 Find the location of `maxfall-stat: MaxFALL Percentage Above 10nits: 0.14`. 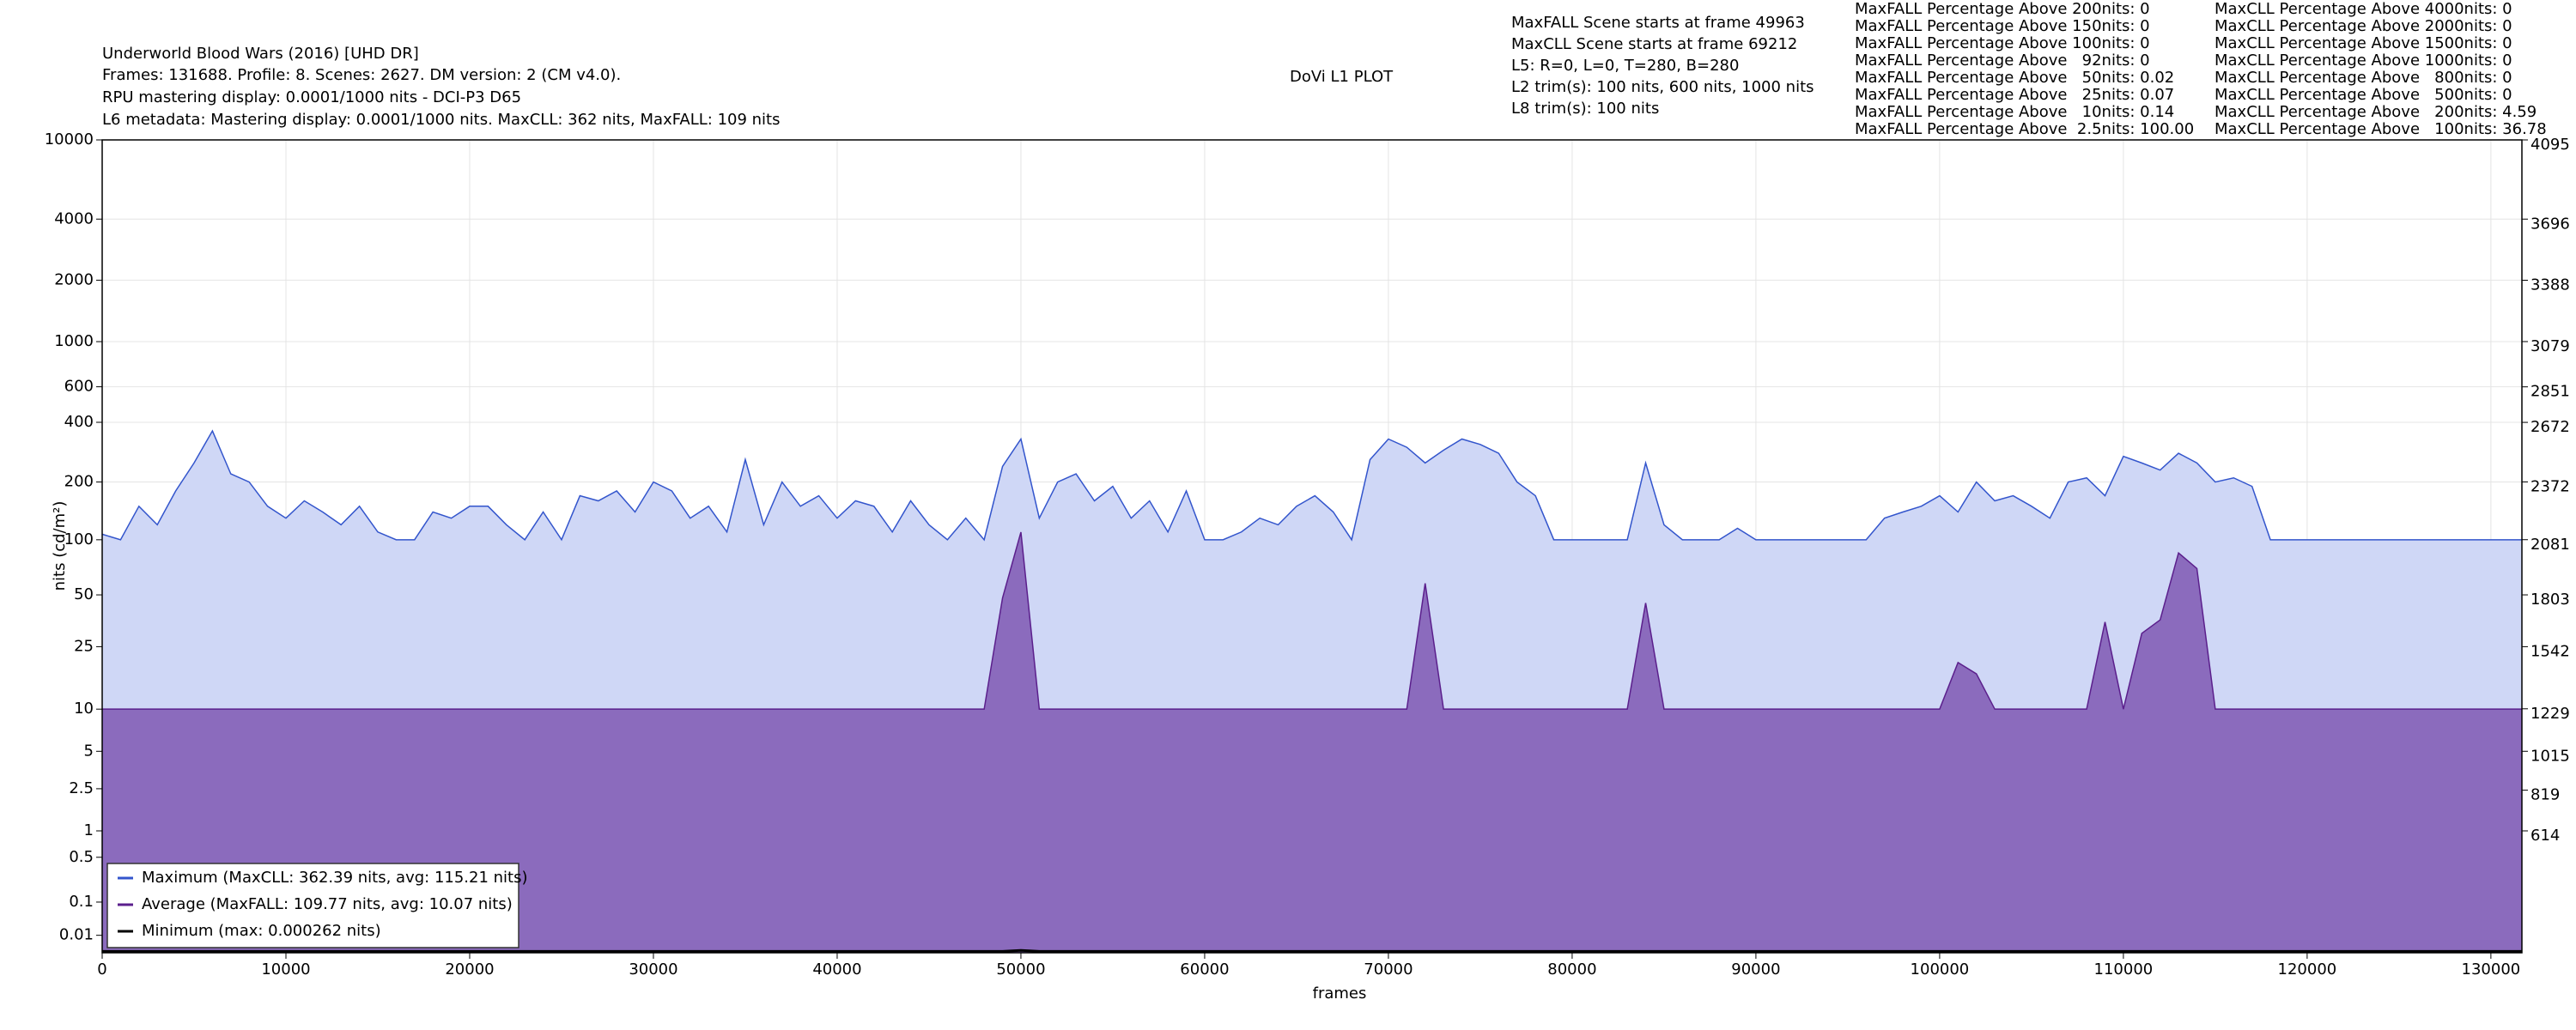

maxfall-stat: MaxFALL Percentage Above 10nits: 0.14 is located at coordinates (2014, 112).